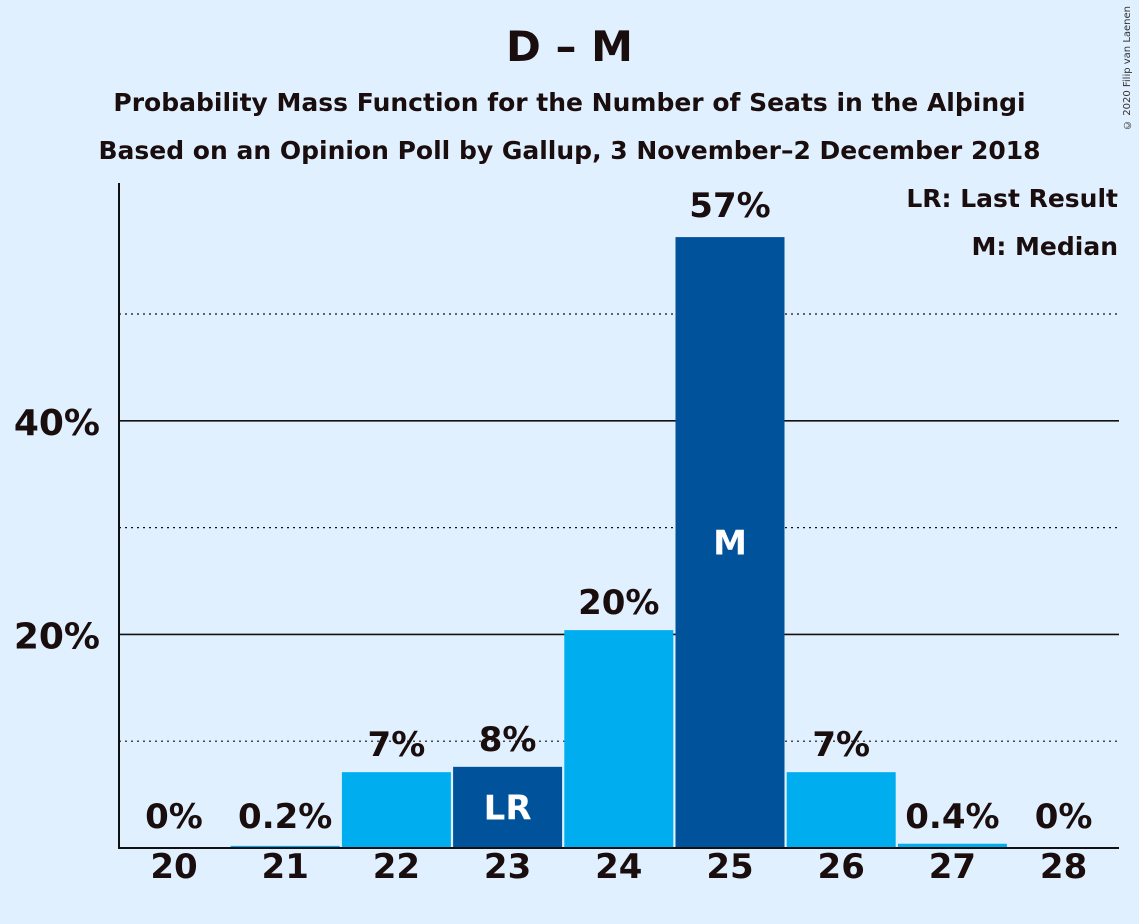 The height and width of the screenshot is (924, 1139). I want to click on x-tick-label: 28, so click(1063, 867).